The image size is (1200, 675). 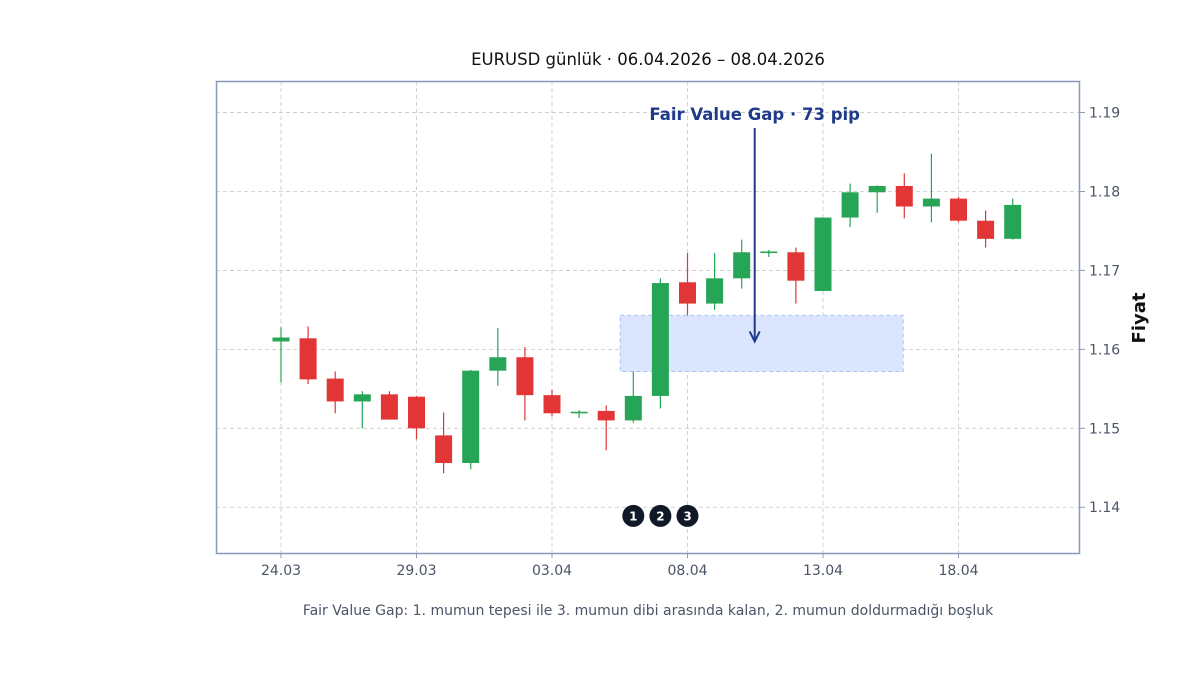 I want to click on y-tick-label: 1.19, so click(x=1104, y=114).